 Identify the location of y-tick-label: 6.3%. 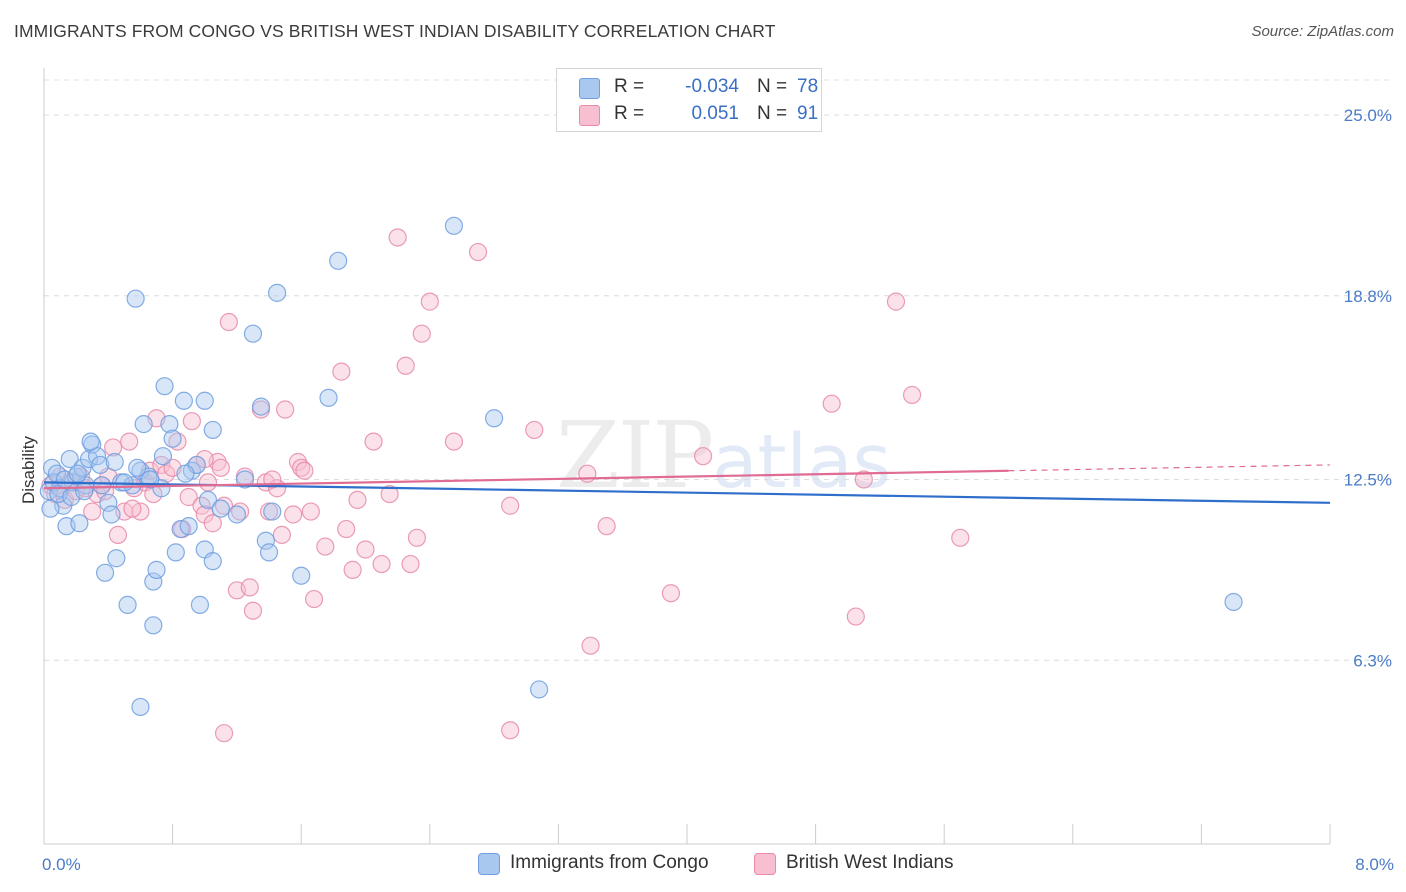
(1372, 660).